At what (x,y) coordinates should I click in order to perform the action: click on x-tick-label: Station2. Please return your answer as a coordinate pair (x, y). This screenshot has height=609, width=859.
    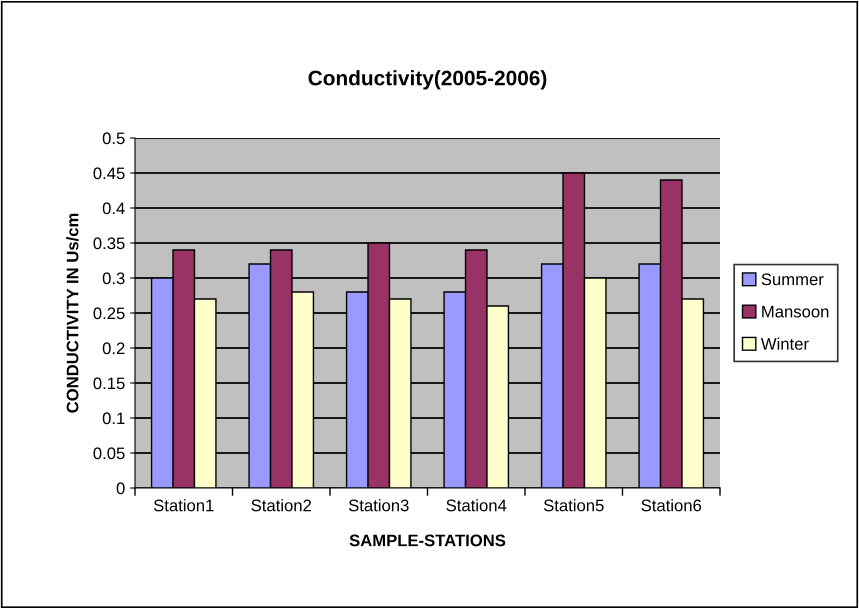
    Looking at the image, I should click on (281, 505).